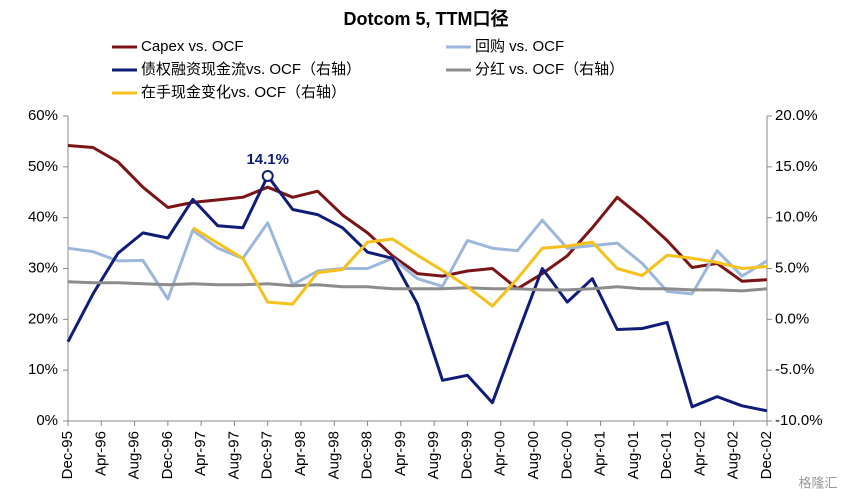 The image size is (852, 501). Describe the element at coordinates (43, 115) in the screenshot. I see `y-tick-label: 60%` at that location.